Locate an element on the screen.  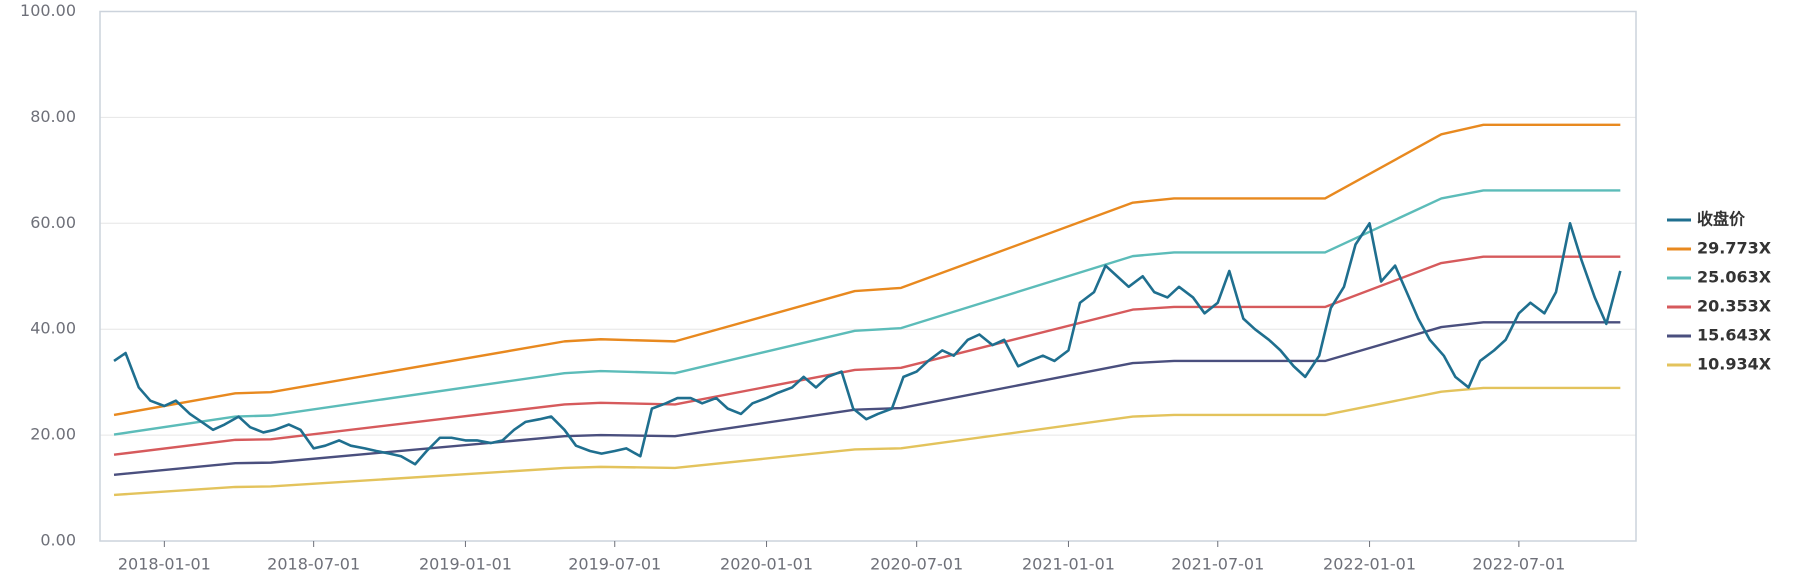
x-tick-label: 2021-01-01 is located at coordinates (1068, 564).